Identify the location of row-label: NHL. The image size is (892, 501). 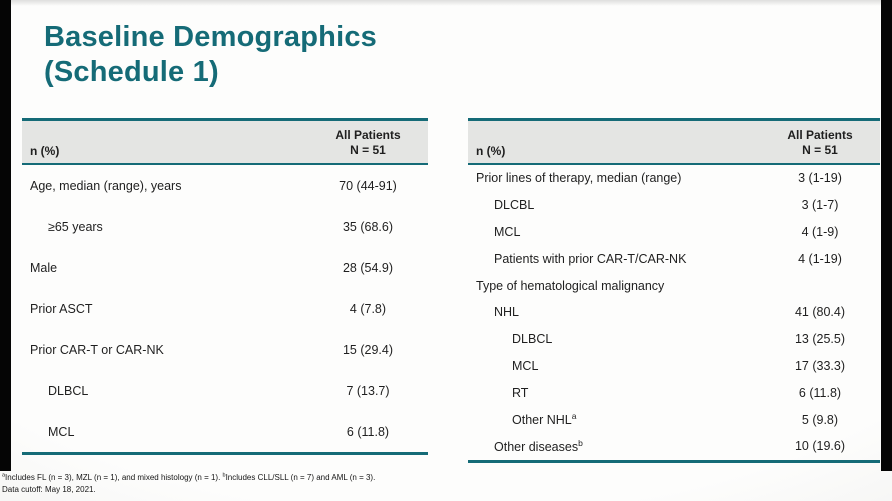
(507, 312).